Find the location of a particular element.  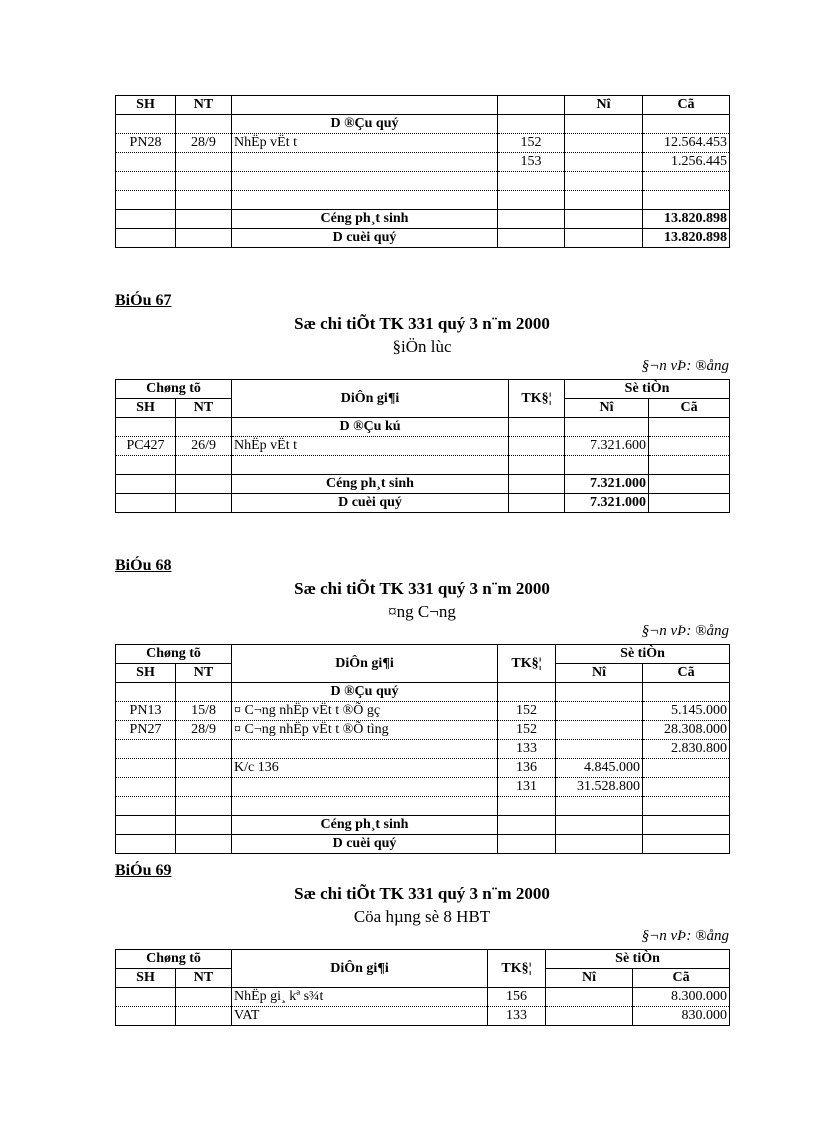

cell-dien-giai: D cuèi quý is located at coordinates (365, 844).